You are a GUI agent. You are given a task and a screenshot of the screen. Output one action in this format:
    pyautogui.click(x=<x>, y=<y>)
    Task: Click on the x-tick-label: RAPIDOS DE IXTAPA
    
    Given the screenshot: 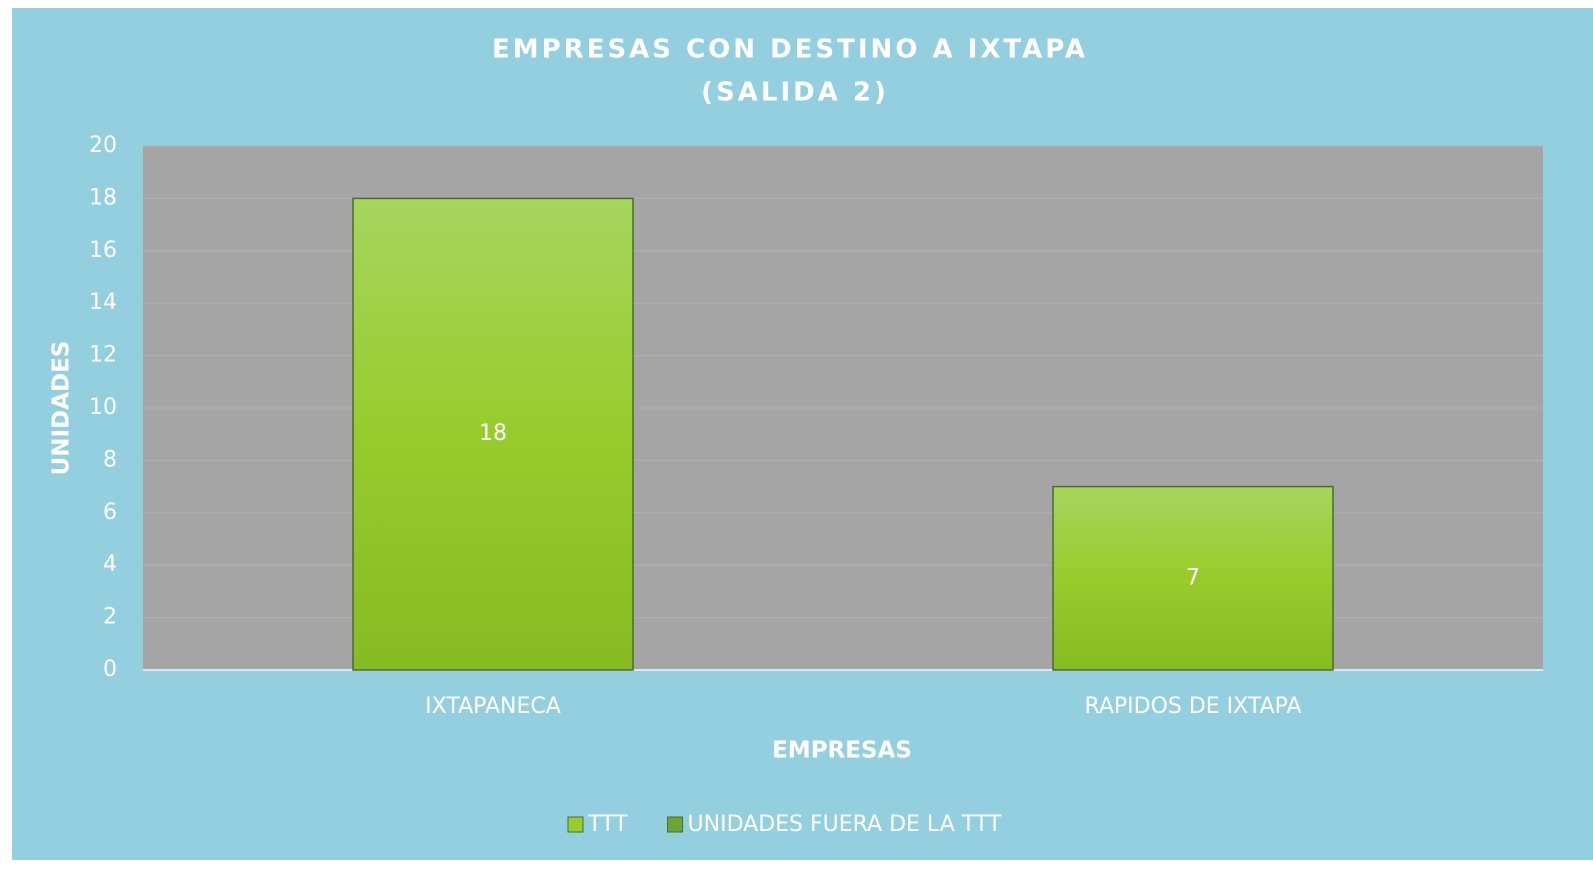 What is the action you would take?
    pyautogui.click(x=1192, y=706)
    